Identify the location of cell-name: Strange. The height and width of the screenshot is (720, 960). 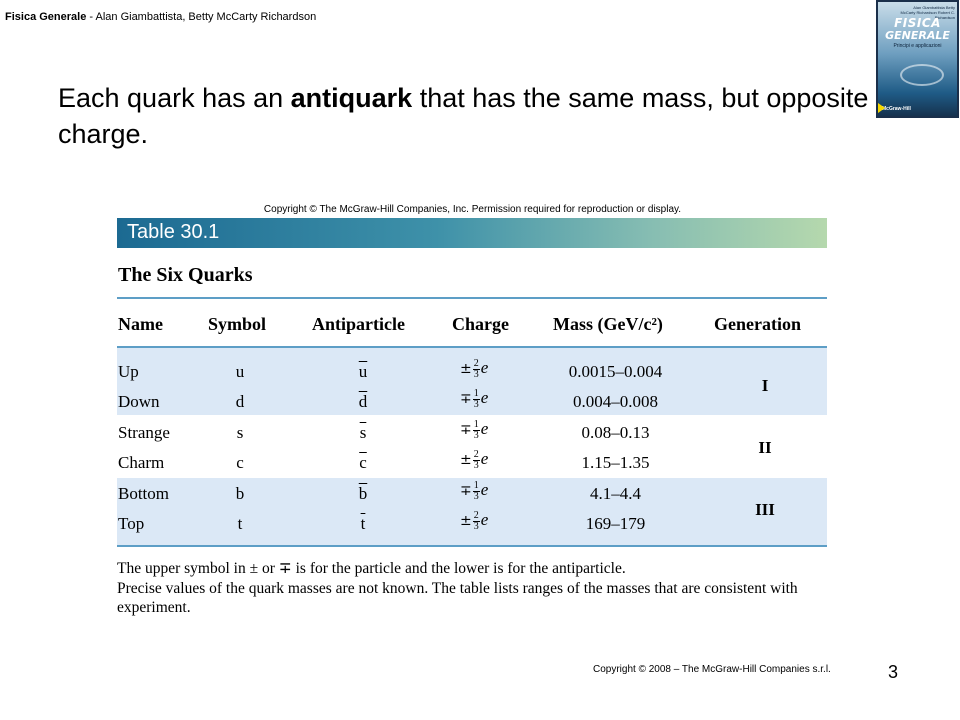
(144, 432).